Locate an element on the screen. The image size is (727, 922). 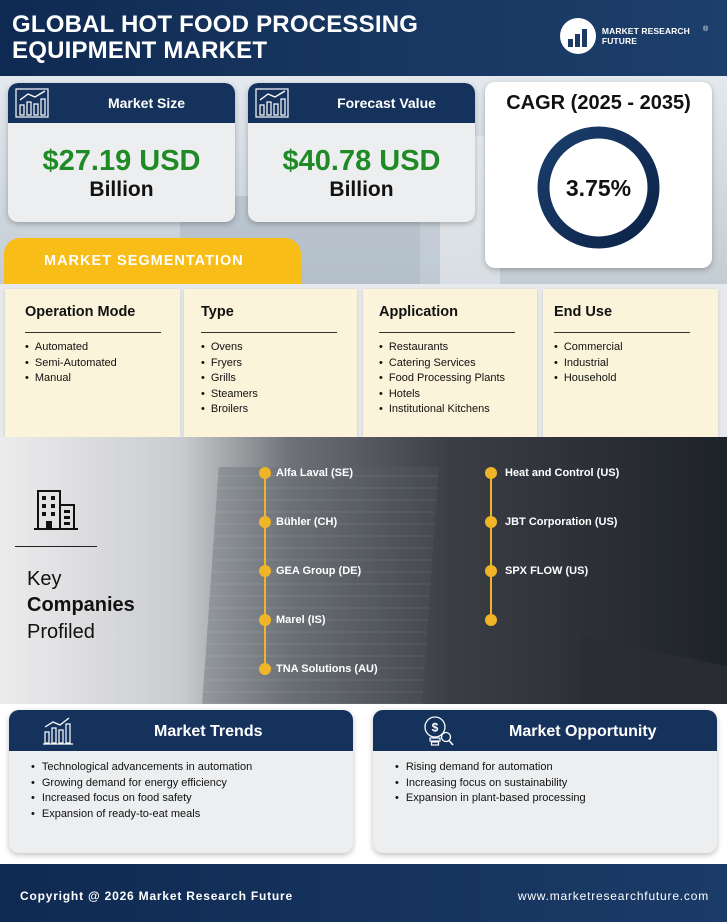
list-item: Technological advancements in automation is located at coordinates (141, 768).